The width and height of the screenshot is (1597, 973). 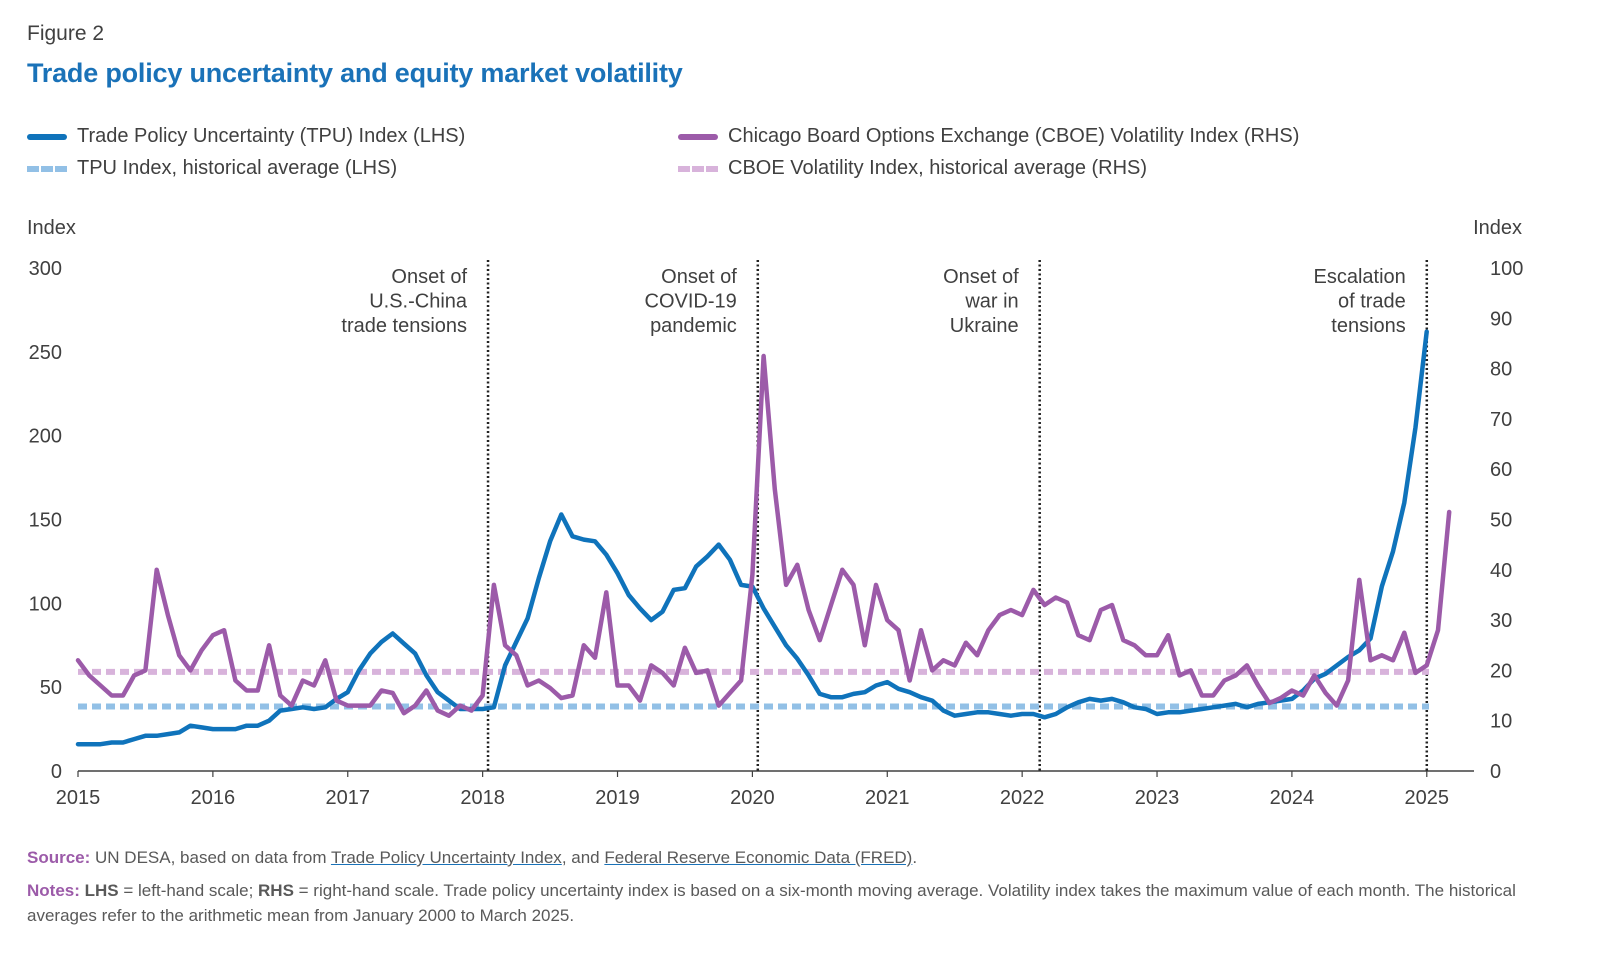 I want to click on y-right-tick-label: 10, so click(x=1501, y=722).